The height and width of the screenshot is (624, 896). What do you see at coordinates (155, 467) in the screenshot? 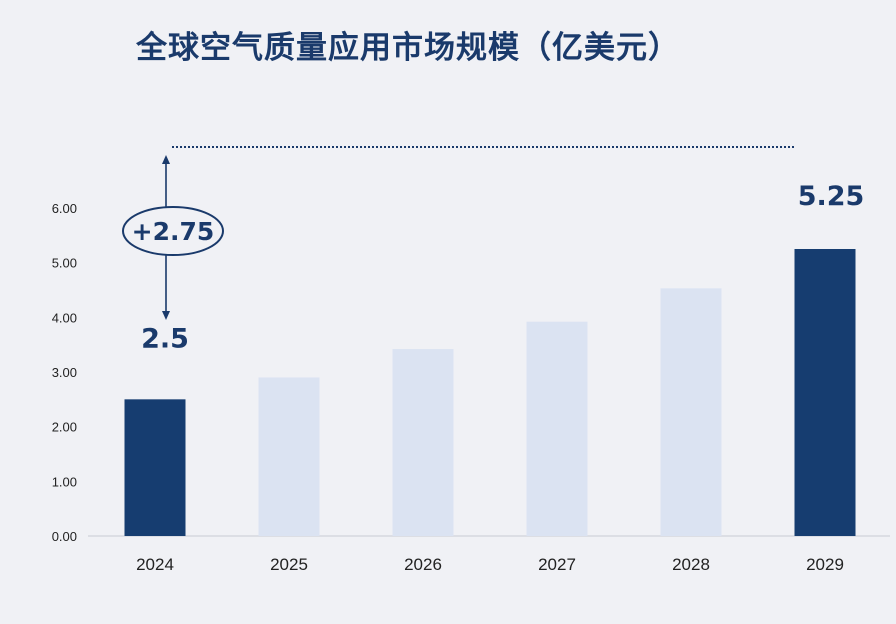
I see `bar-2024` at bounding box center [155, 467].